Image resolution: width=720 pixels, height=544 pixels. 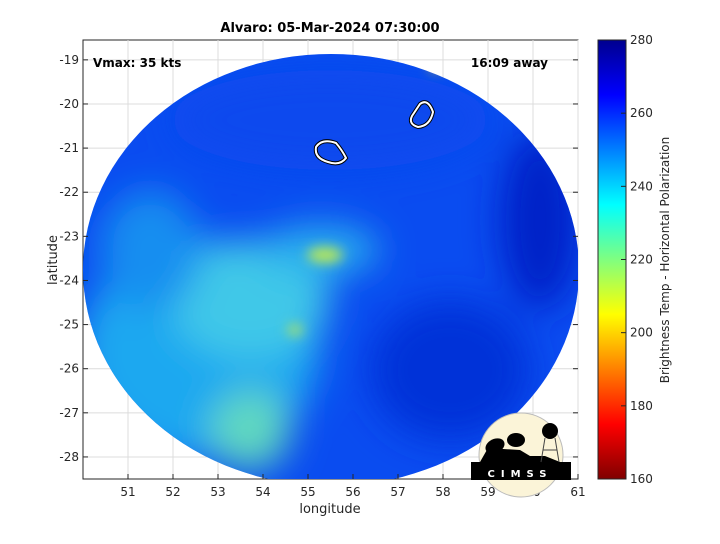 What do you see at coordinates (509, 63) in the screenshot?
I see `time-away-annotation: 16:09 away` at bounding box center [509, 63].